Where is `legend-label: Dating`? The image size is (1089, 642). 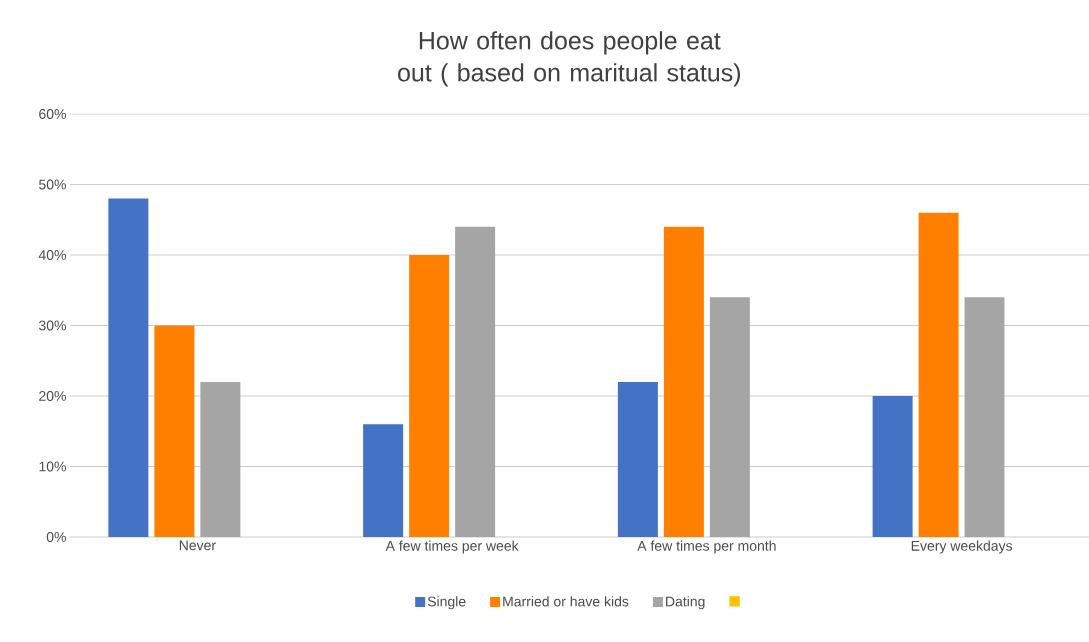 legend-label: Dating is located at coordinates (685, 603).